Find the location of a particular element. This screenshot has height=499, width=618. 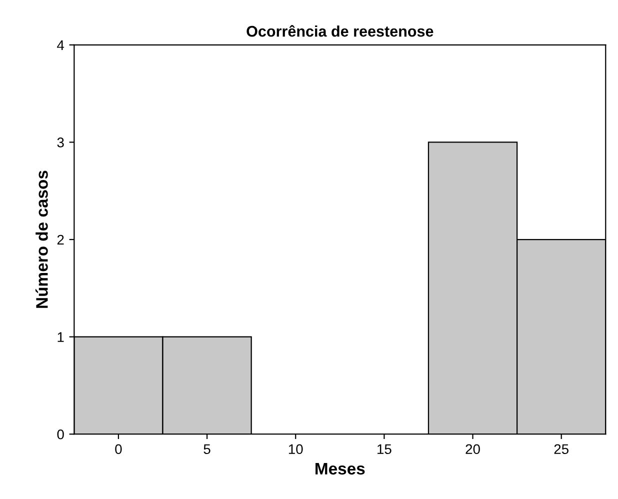

x-tick-label: 0 is located at coordinates (118, 449).